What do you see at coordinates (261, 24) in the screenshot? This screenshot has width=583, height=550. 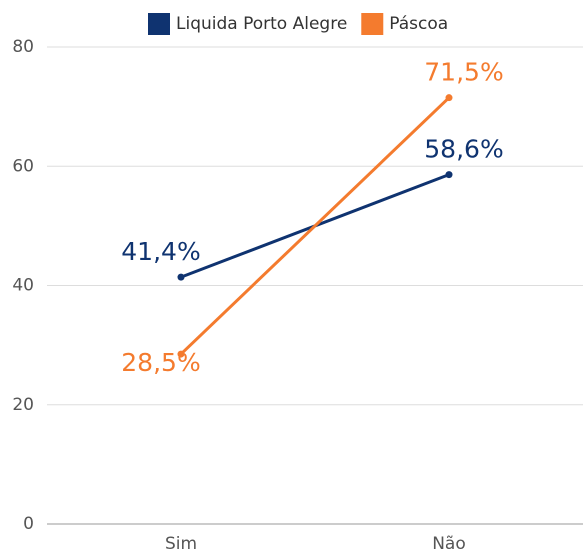 I see `legend-label: Liquida Porto Alegre` at bounding box center [261, 24].